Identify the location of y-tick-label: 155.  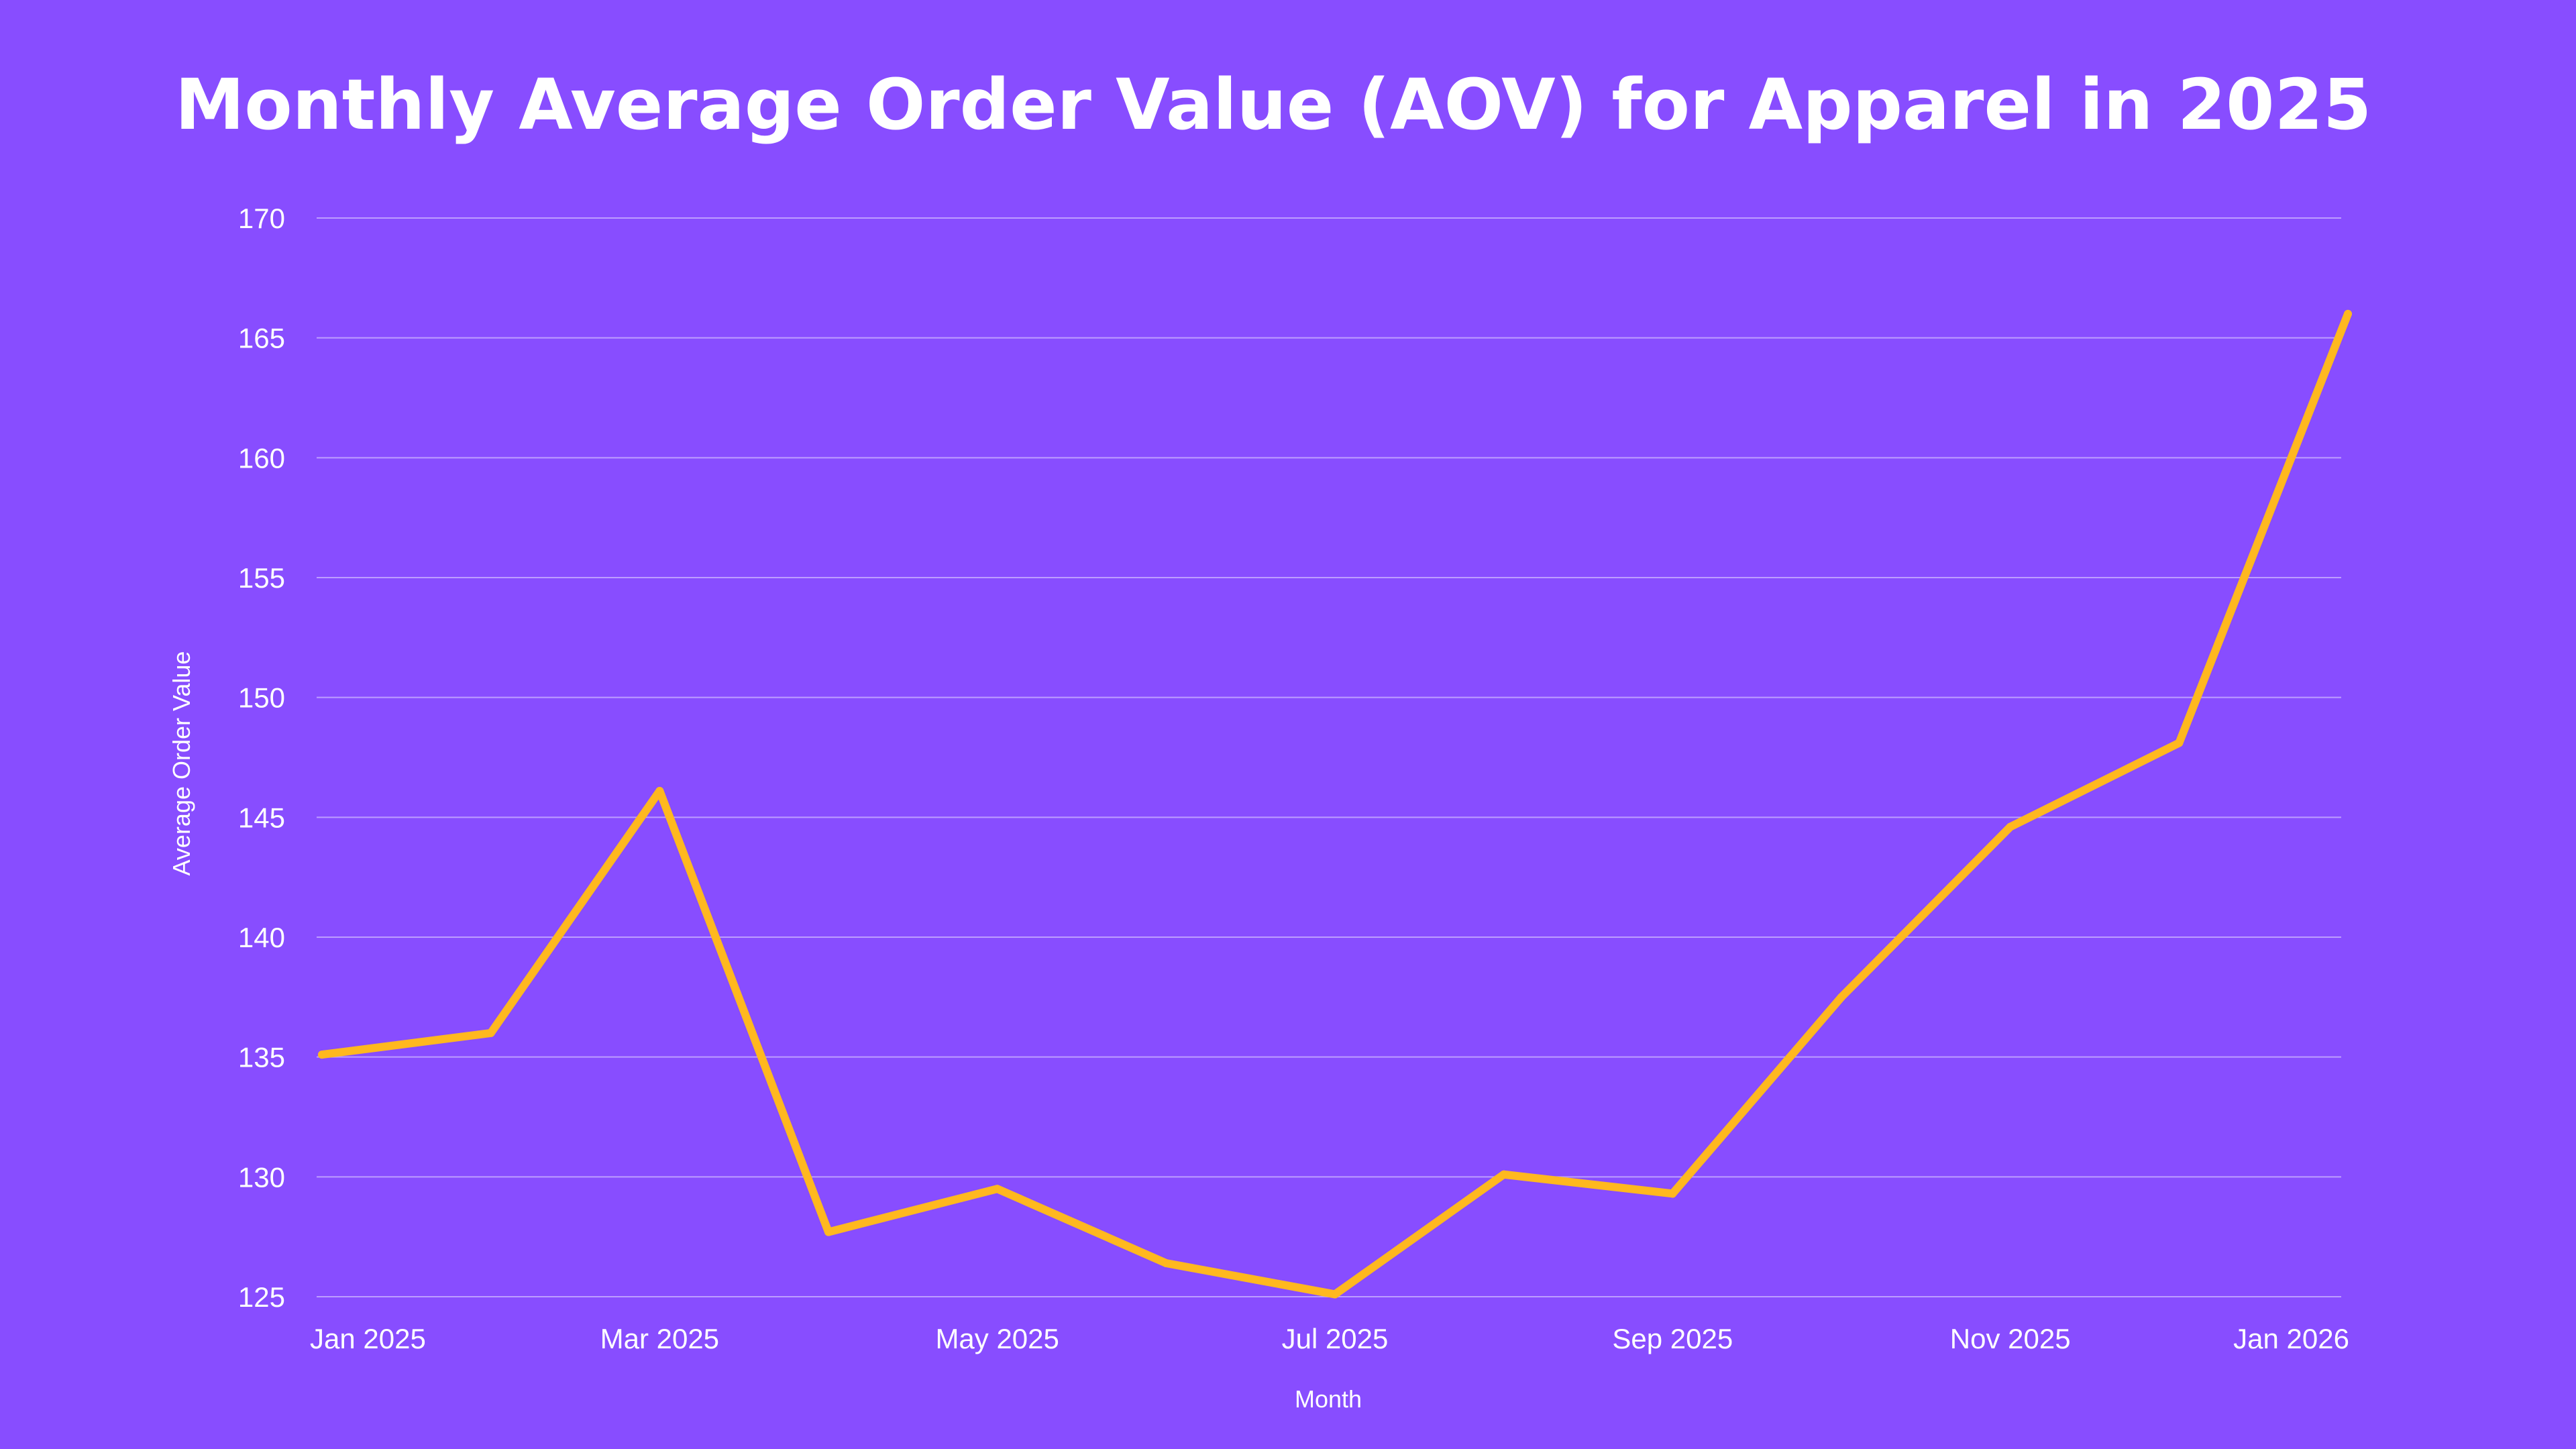
(261, 578).